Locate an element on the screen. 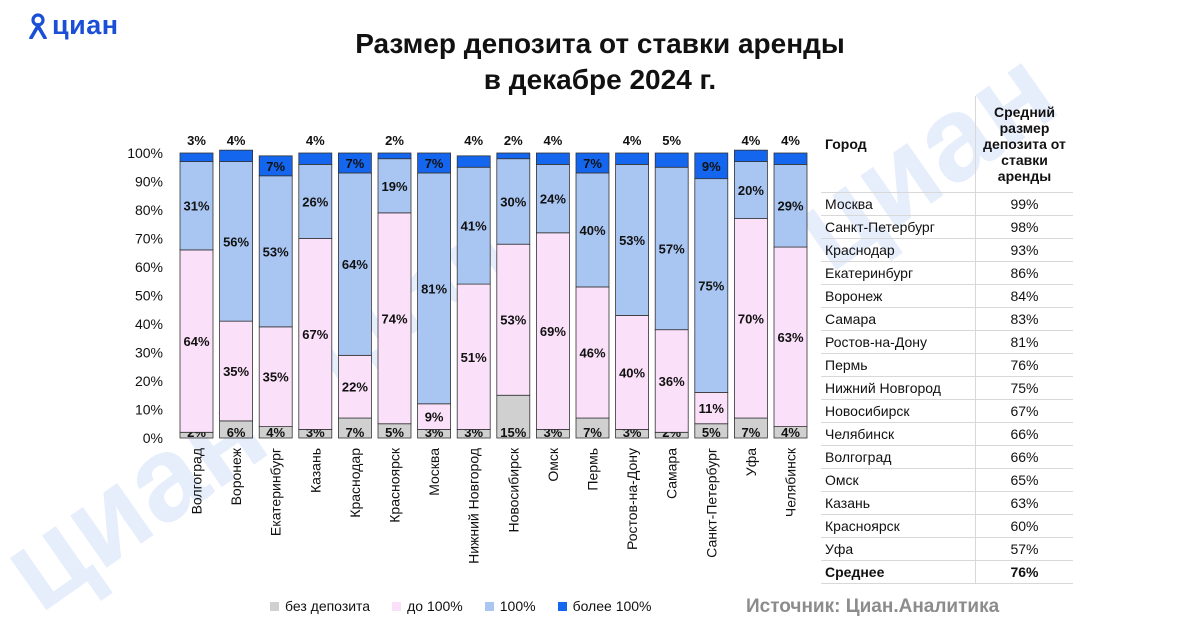 The width and height of the screenshot is (1200, 638). table-row: Самара 83% is located at coordinates (947, 319).